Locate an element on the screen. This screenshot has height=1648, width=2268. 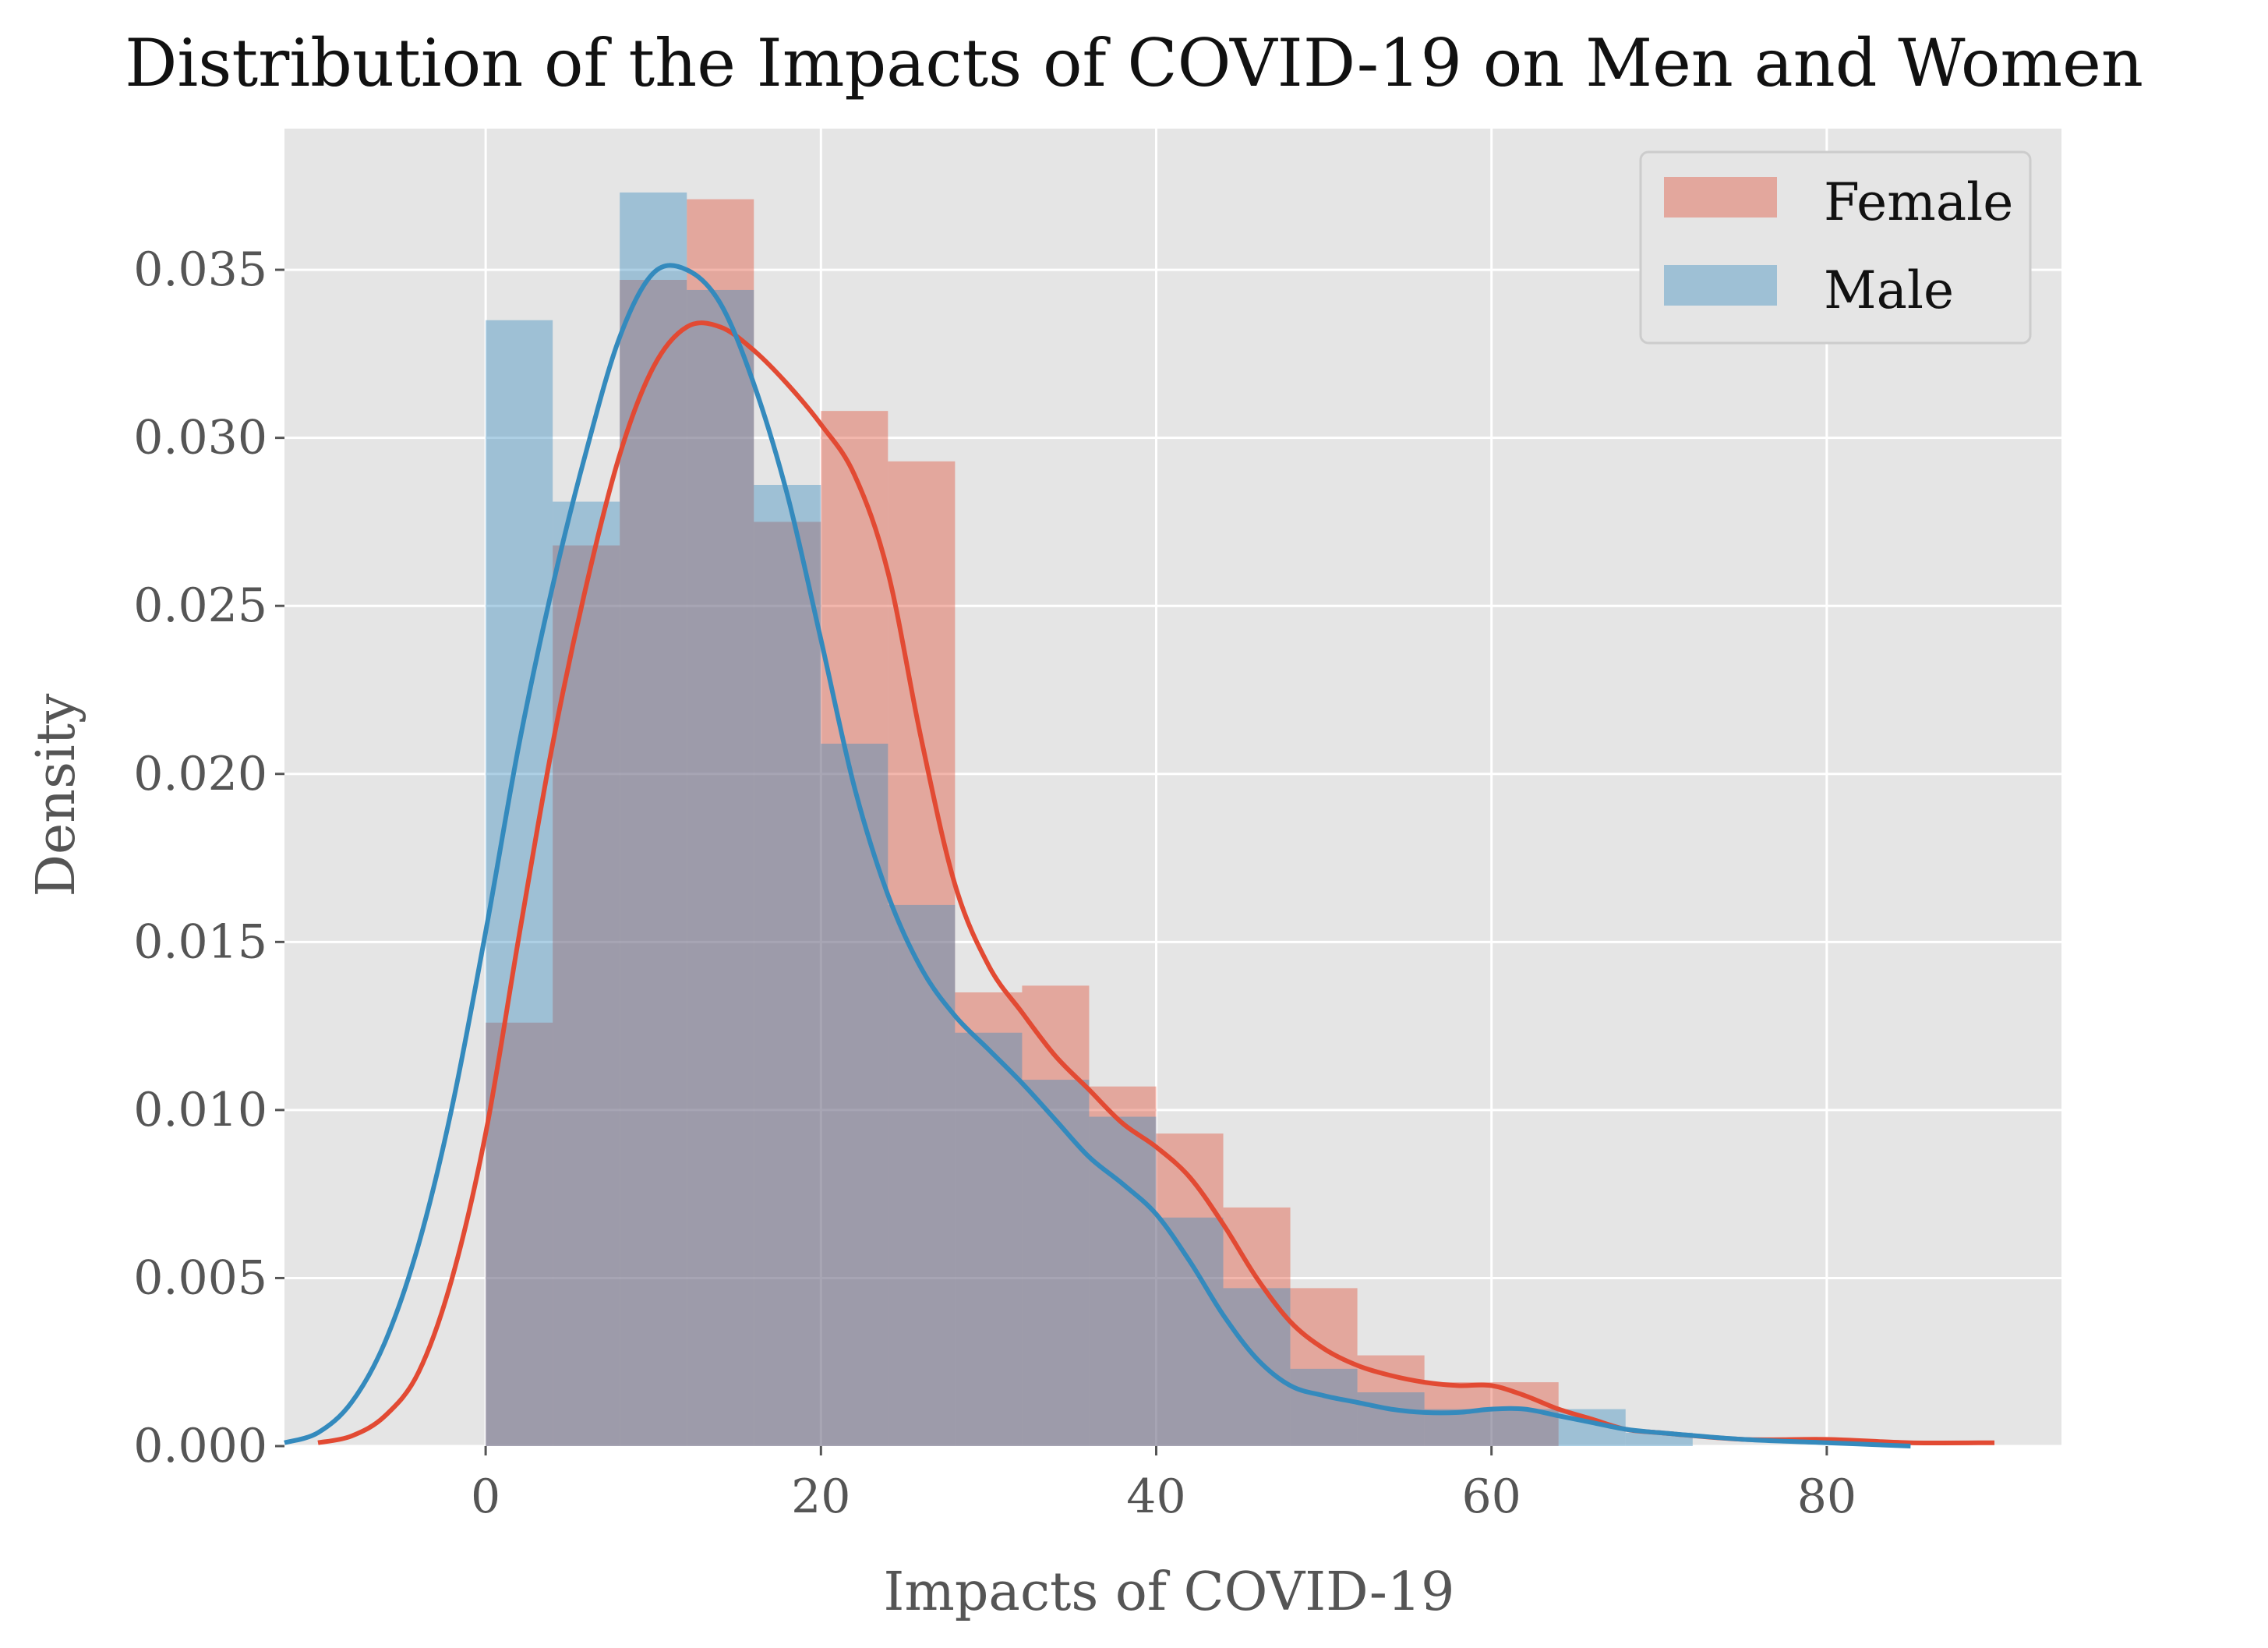
legend-label-male: Male is located at coordinates (1889, 290).